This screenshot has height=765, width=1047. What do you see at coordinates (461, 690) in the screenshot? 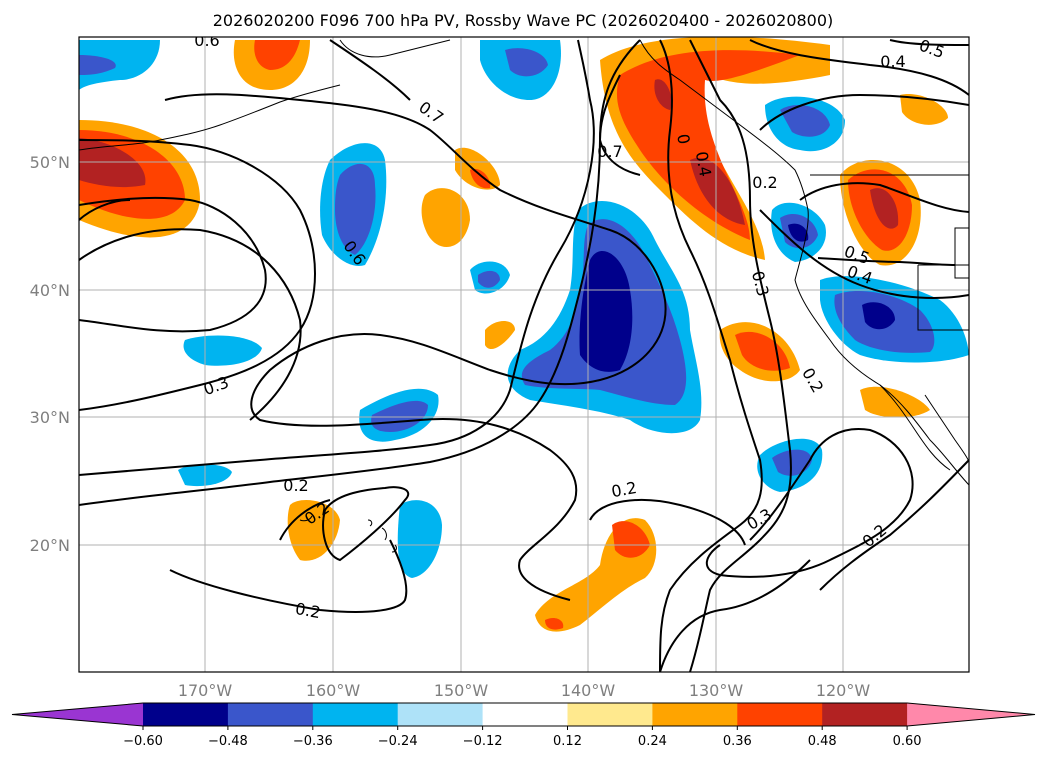
I see `lon-label: 150°W` at bounding box center [461, 690].